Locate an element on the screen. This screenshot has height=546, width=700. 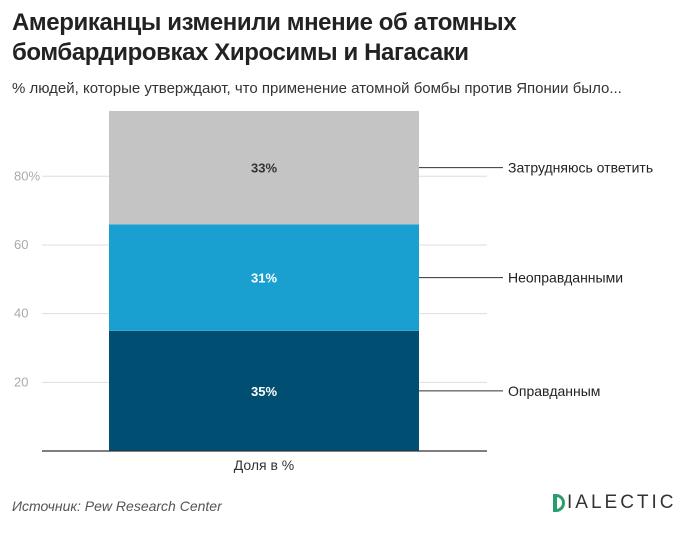
legend-label-segment-1: Оправданным is located at coordinates (554, 391).